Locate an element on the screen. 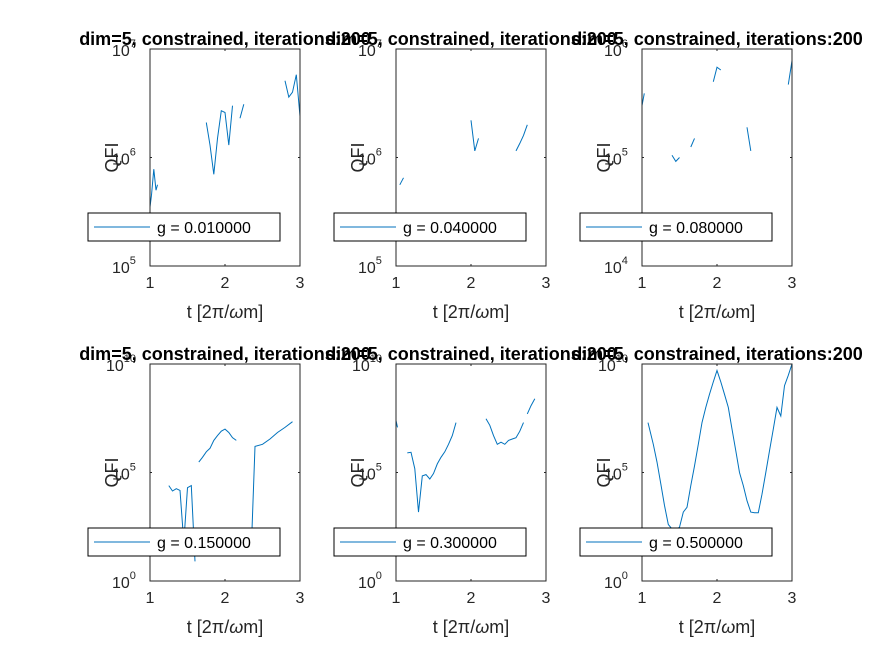  legend: g = 0.080000 is located at coordinates (676, 227).